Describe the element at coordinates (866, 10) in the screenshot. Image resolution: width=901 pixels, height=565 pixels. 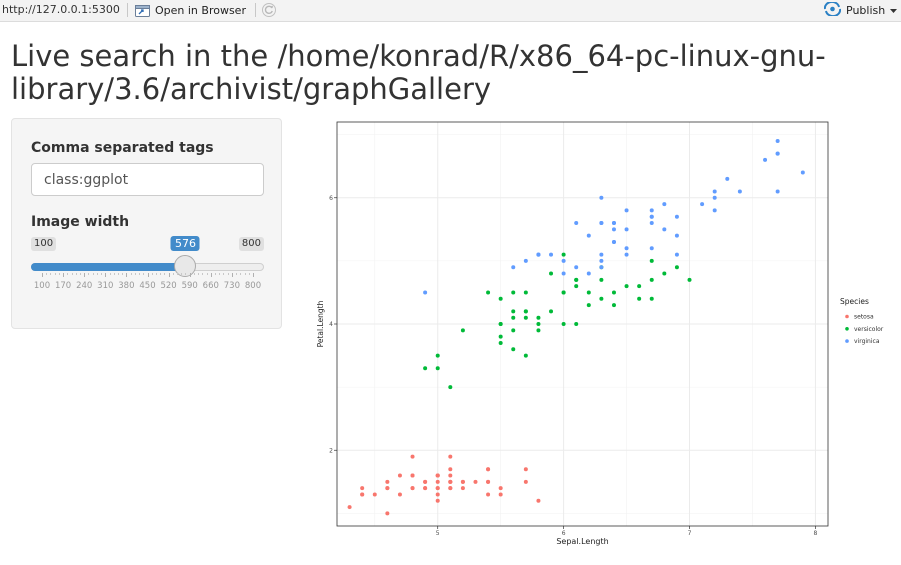
I see `publish-label: Publish` at that location.